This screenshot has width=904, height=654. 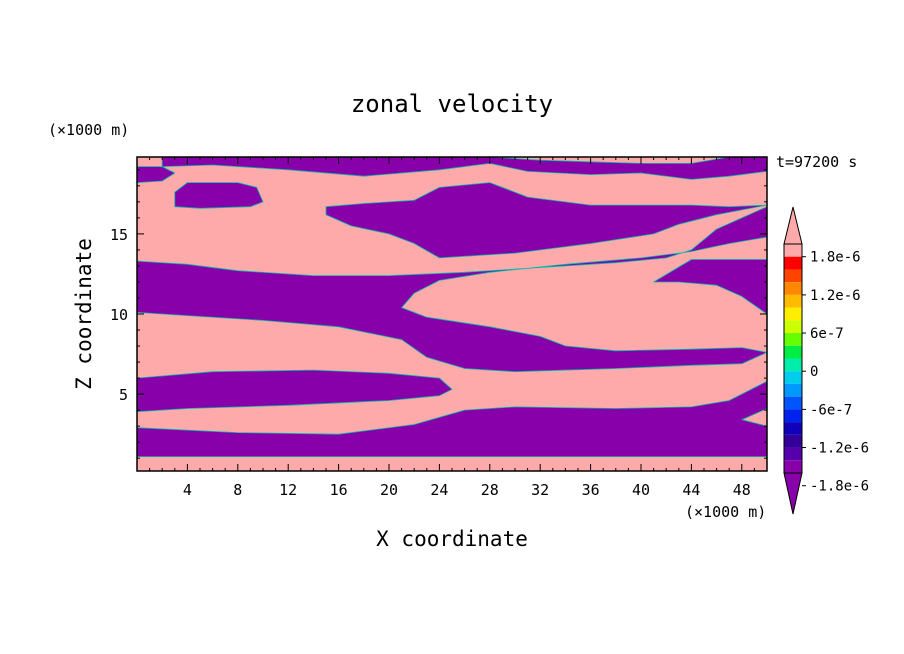 I want to click on y-axis-label: Z coordinate, so click(x=84, y=314).